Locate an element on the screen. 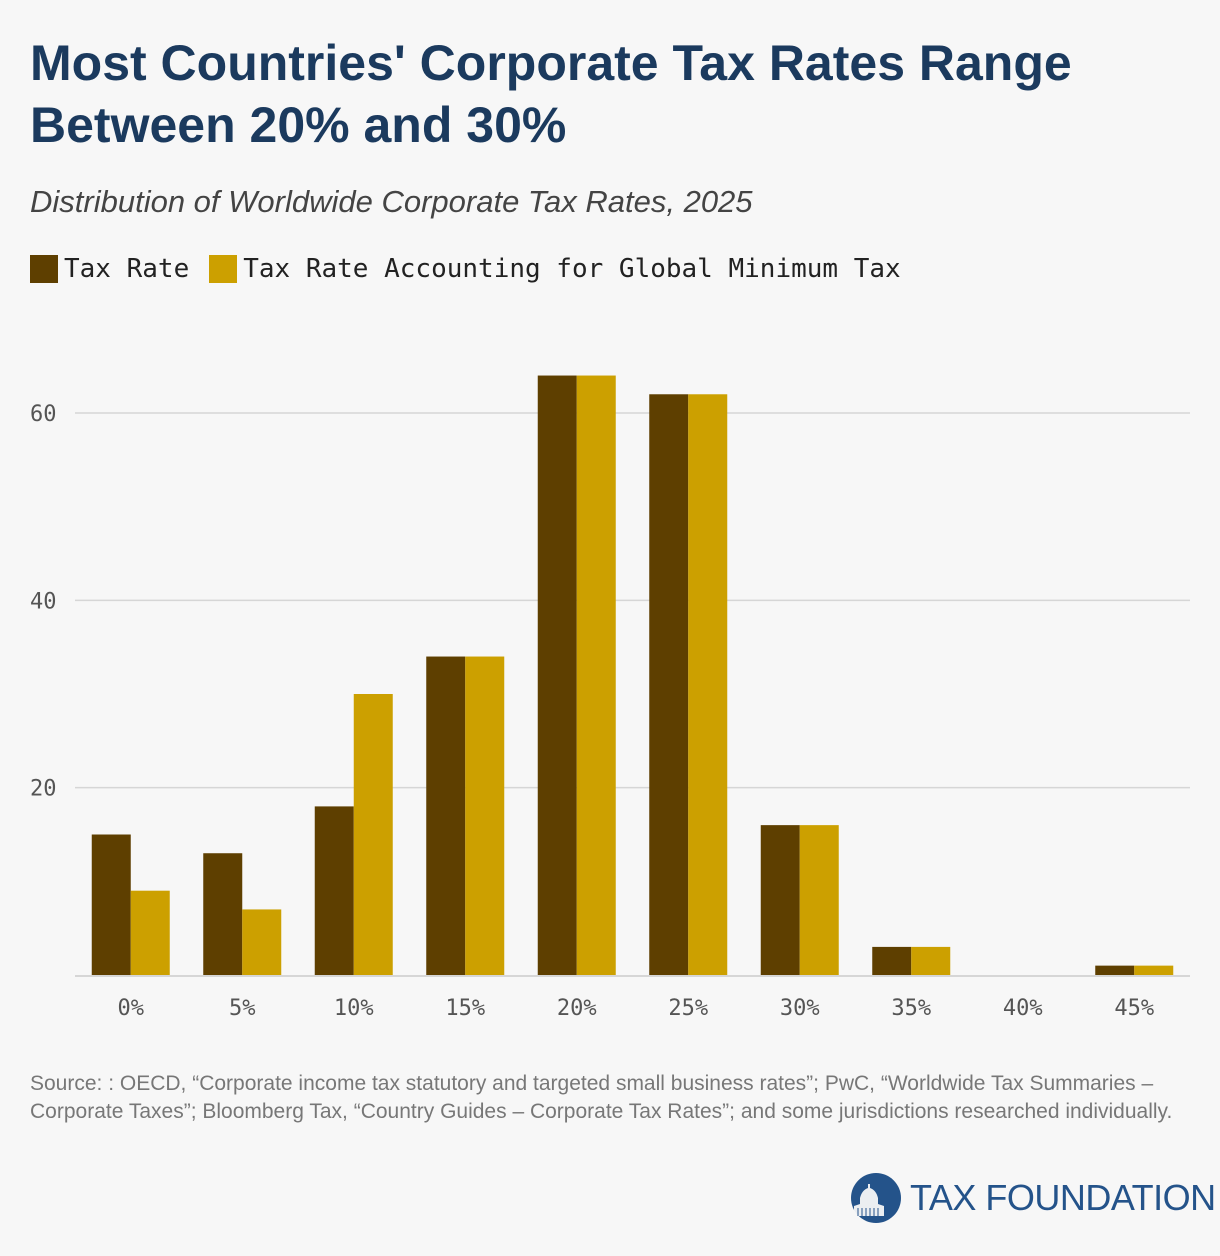  y-tick-label: 40 is located at coordinates (43, 601).